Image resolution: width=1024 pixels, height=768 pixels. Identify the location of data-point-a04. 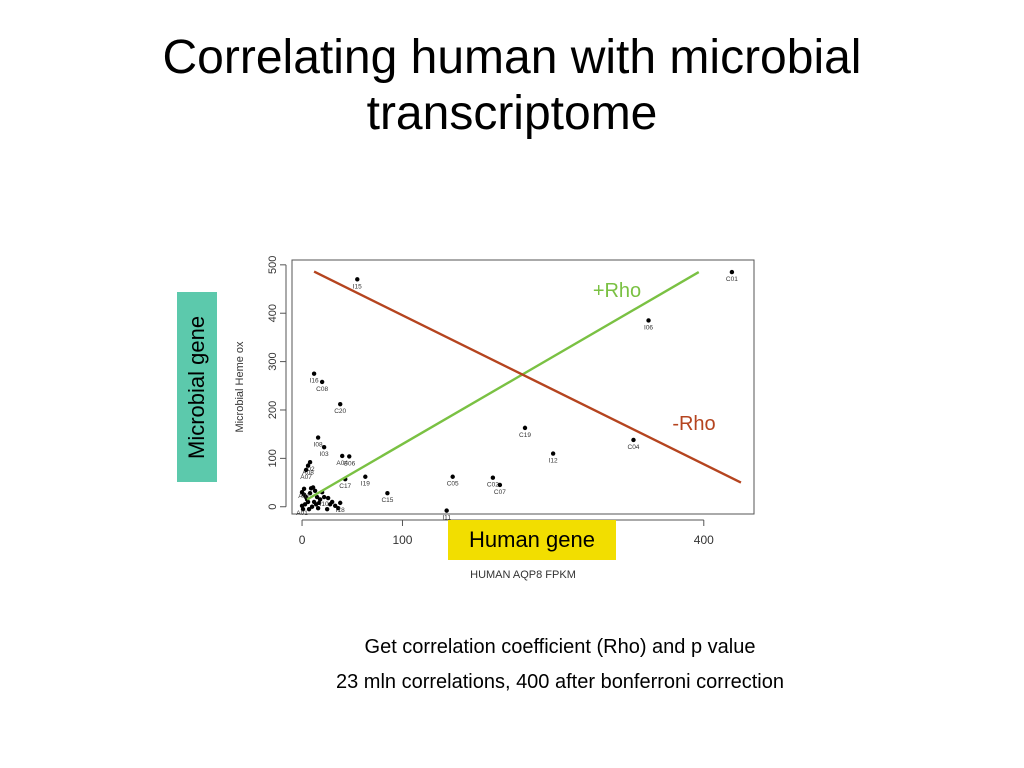
(342, 456).